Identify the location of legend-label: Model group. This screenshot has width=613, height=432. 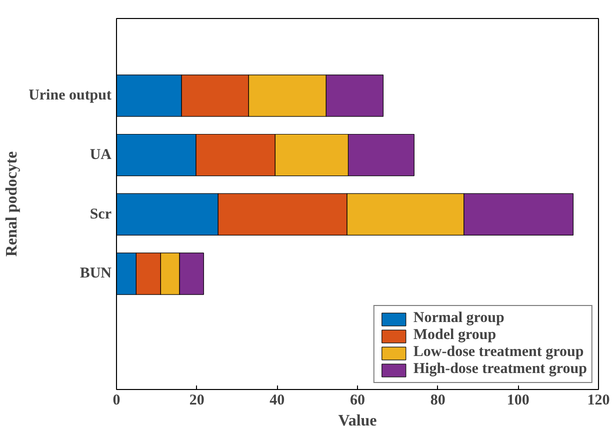
(454, 335).